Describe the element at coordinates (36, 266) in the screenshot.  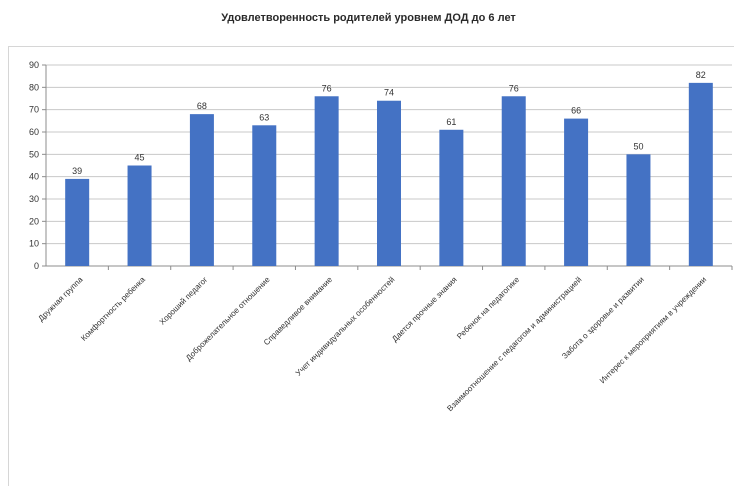
I see `y-tick-label: 0` at that location.